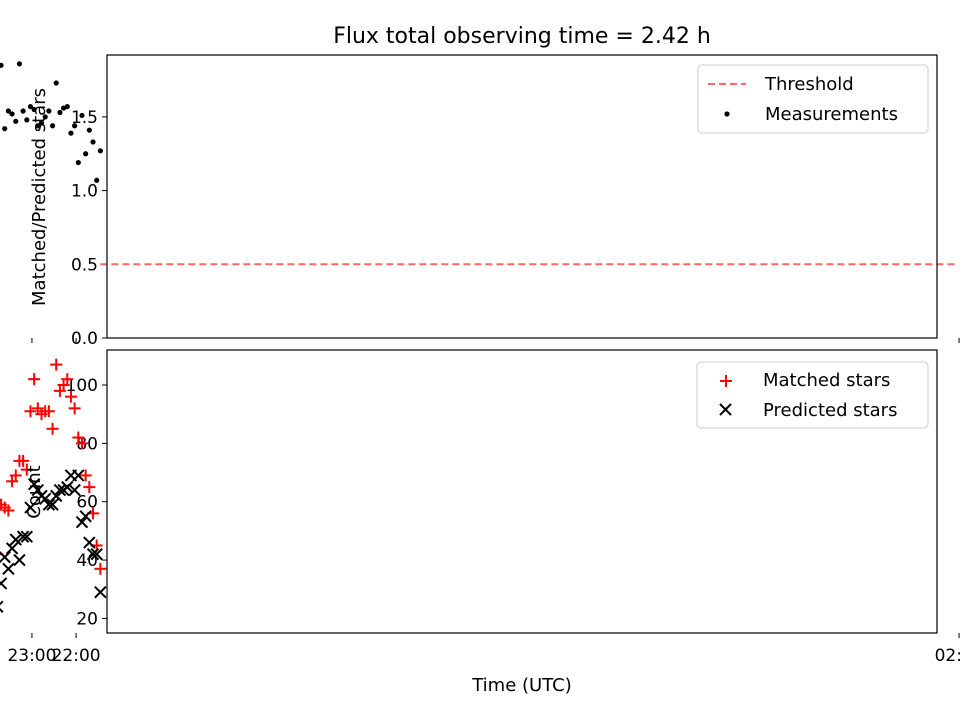 The image size is (960, 720). What do you see at coordinates (813, 99) in the screenshot?
I see `top-legend: Threshold Measurements` at bounding box center [813, 99].